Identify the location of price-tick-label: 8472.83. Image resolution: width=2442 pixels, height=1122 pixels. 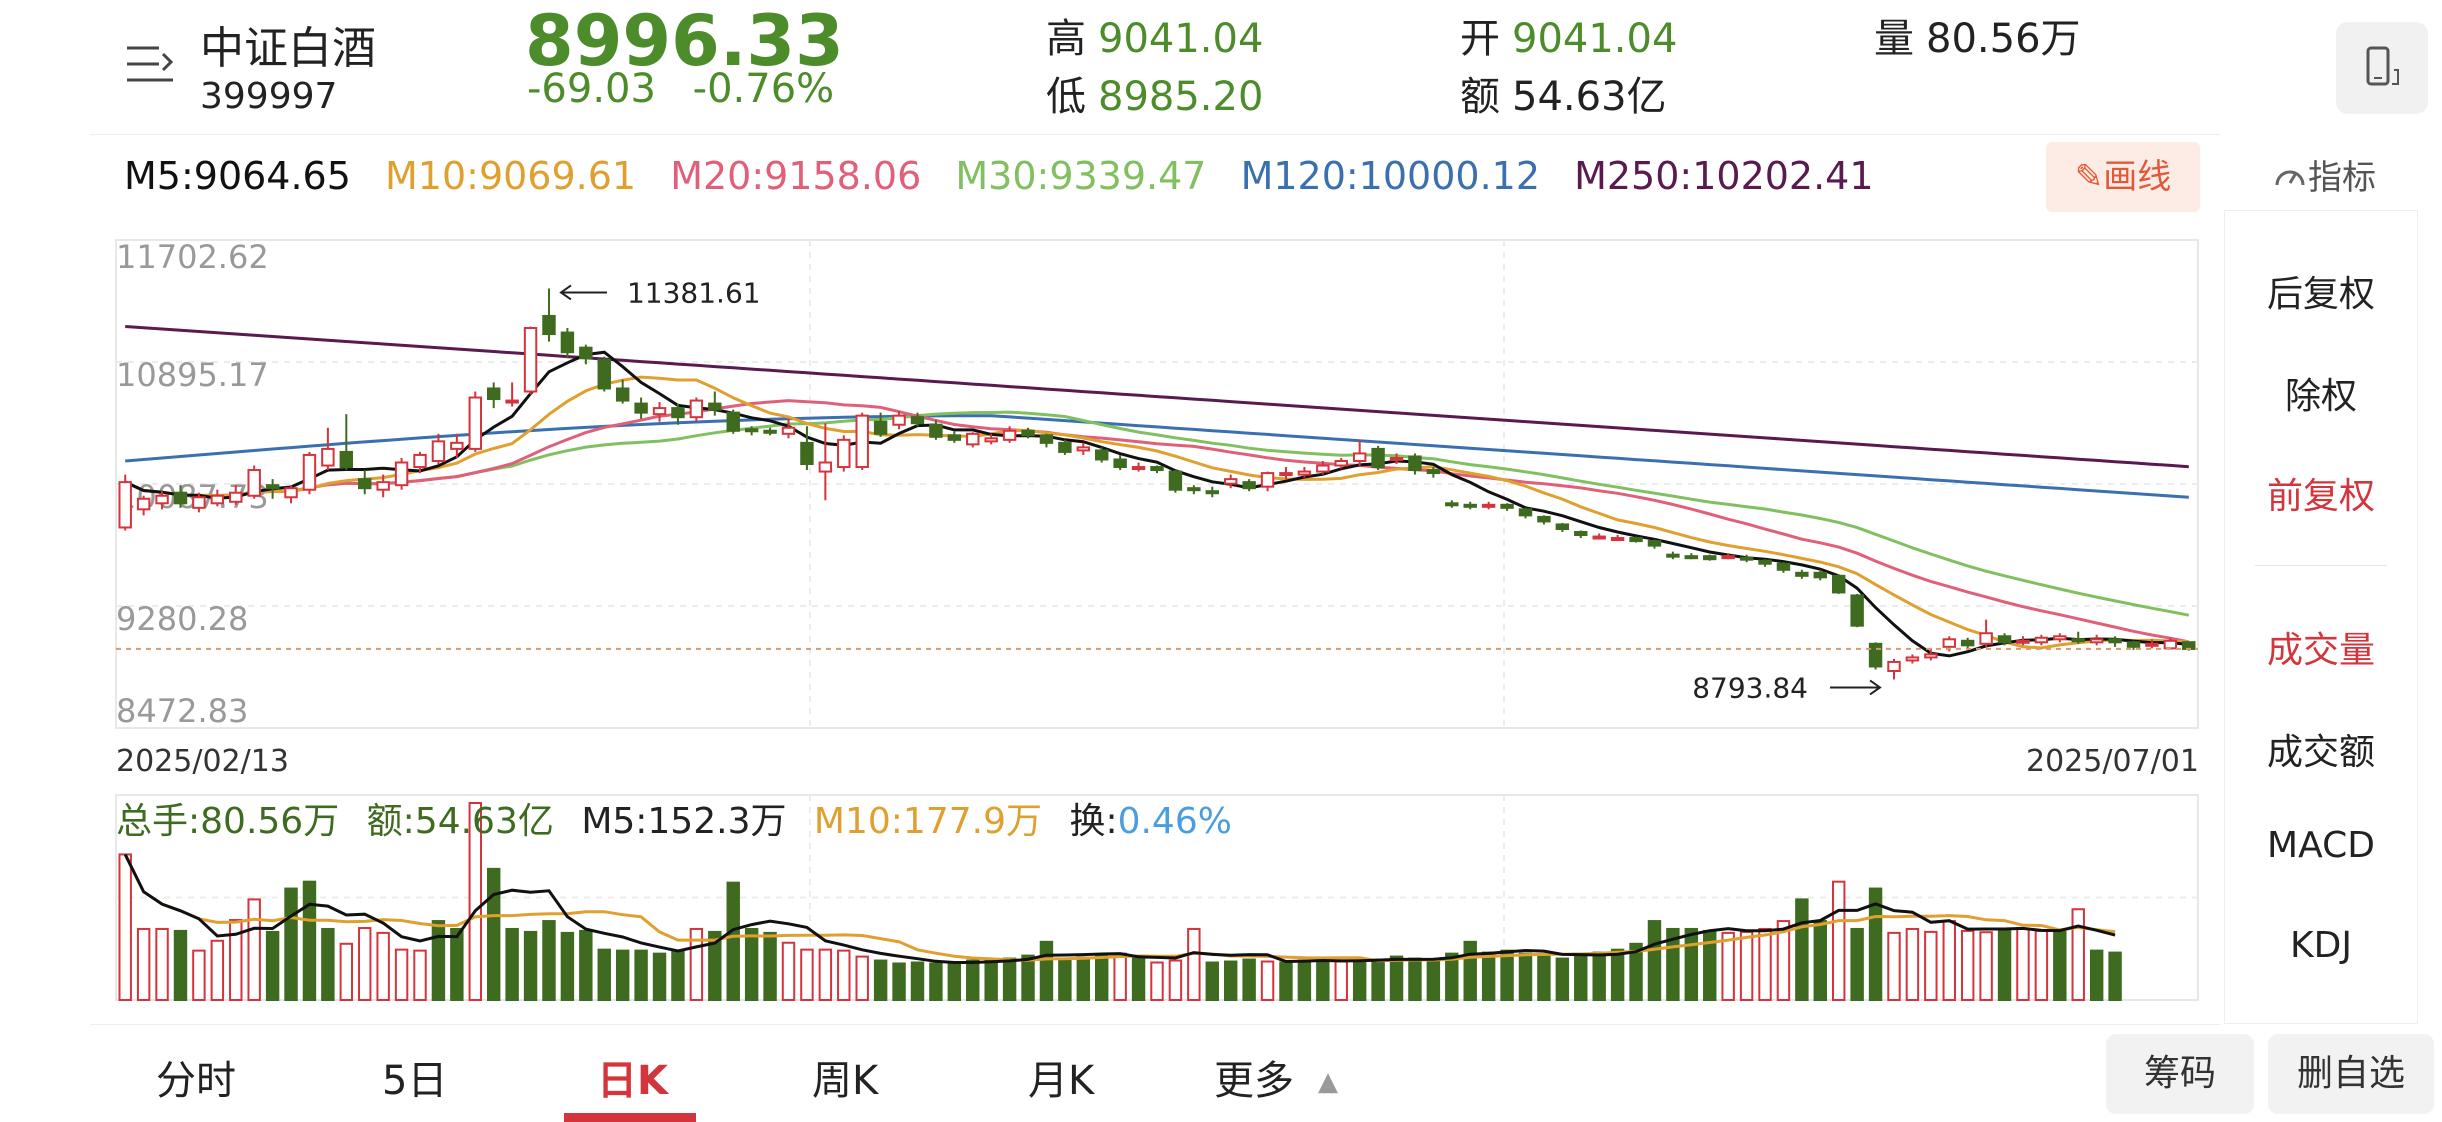
(182, 711).